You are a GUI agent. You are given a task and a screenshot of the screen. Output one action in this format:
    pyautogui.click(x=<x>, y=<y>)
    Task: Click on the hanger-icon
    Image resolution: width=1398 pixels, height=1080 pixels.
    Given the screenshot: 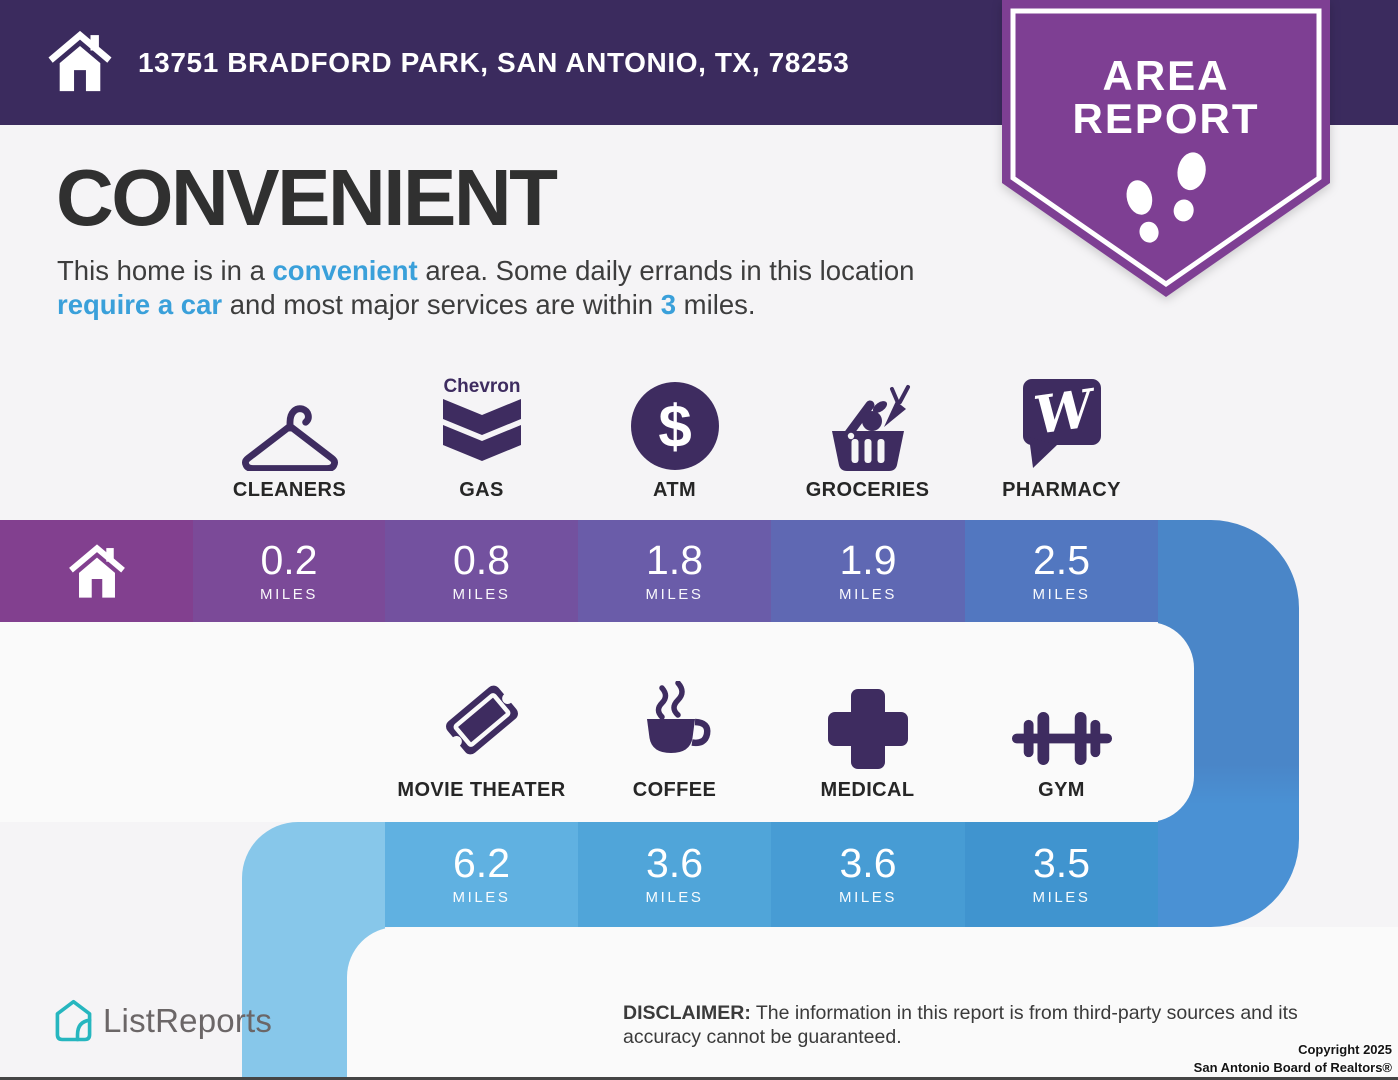 What is the action you would take?
    pyautogui.click(x=290, y=420)
    